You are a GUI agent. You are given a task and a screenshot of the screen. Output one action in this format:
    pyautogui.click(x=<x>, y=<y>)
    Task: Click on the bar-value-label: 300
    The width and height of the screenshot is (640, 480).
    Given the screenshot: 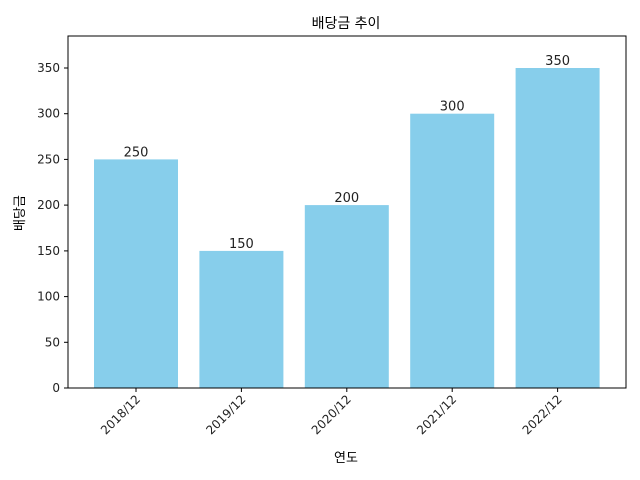 What is the action you would take?
    pyautogui.click(x=452, y=107)
    